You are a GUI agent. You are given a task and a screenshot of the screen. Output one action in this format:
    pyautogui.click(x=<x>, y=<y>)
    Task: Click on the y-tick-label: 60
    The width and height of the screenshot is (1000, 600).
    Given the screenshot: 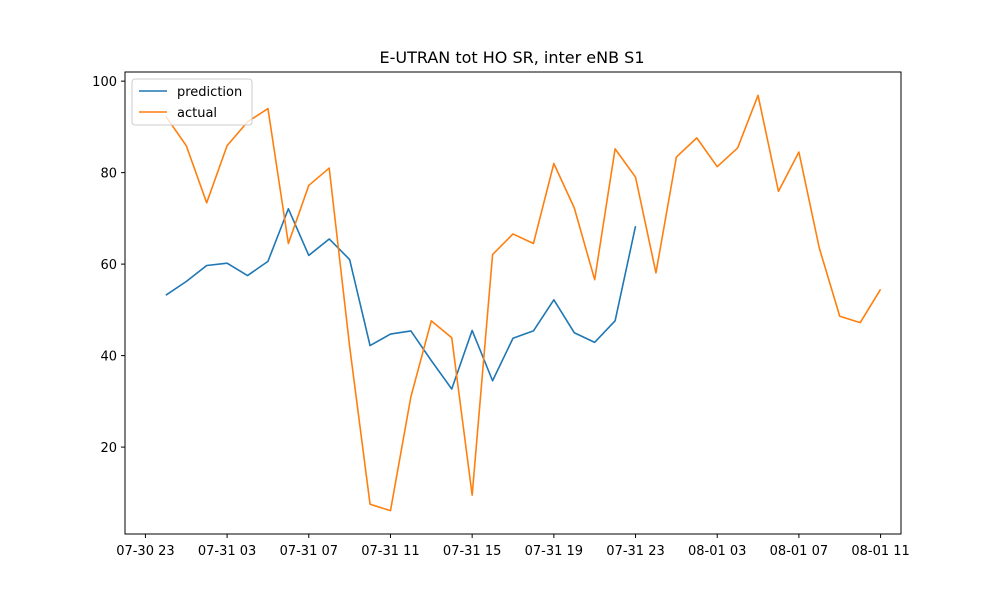 What is the action you would take?
    pyautogui.click(x=108, y=265)
    